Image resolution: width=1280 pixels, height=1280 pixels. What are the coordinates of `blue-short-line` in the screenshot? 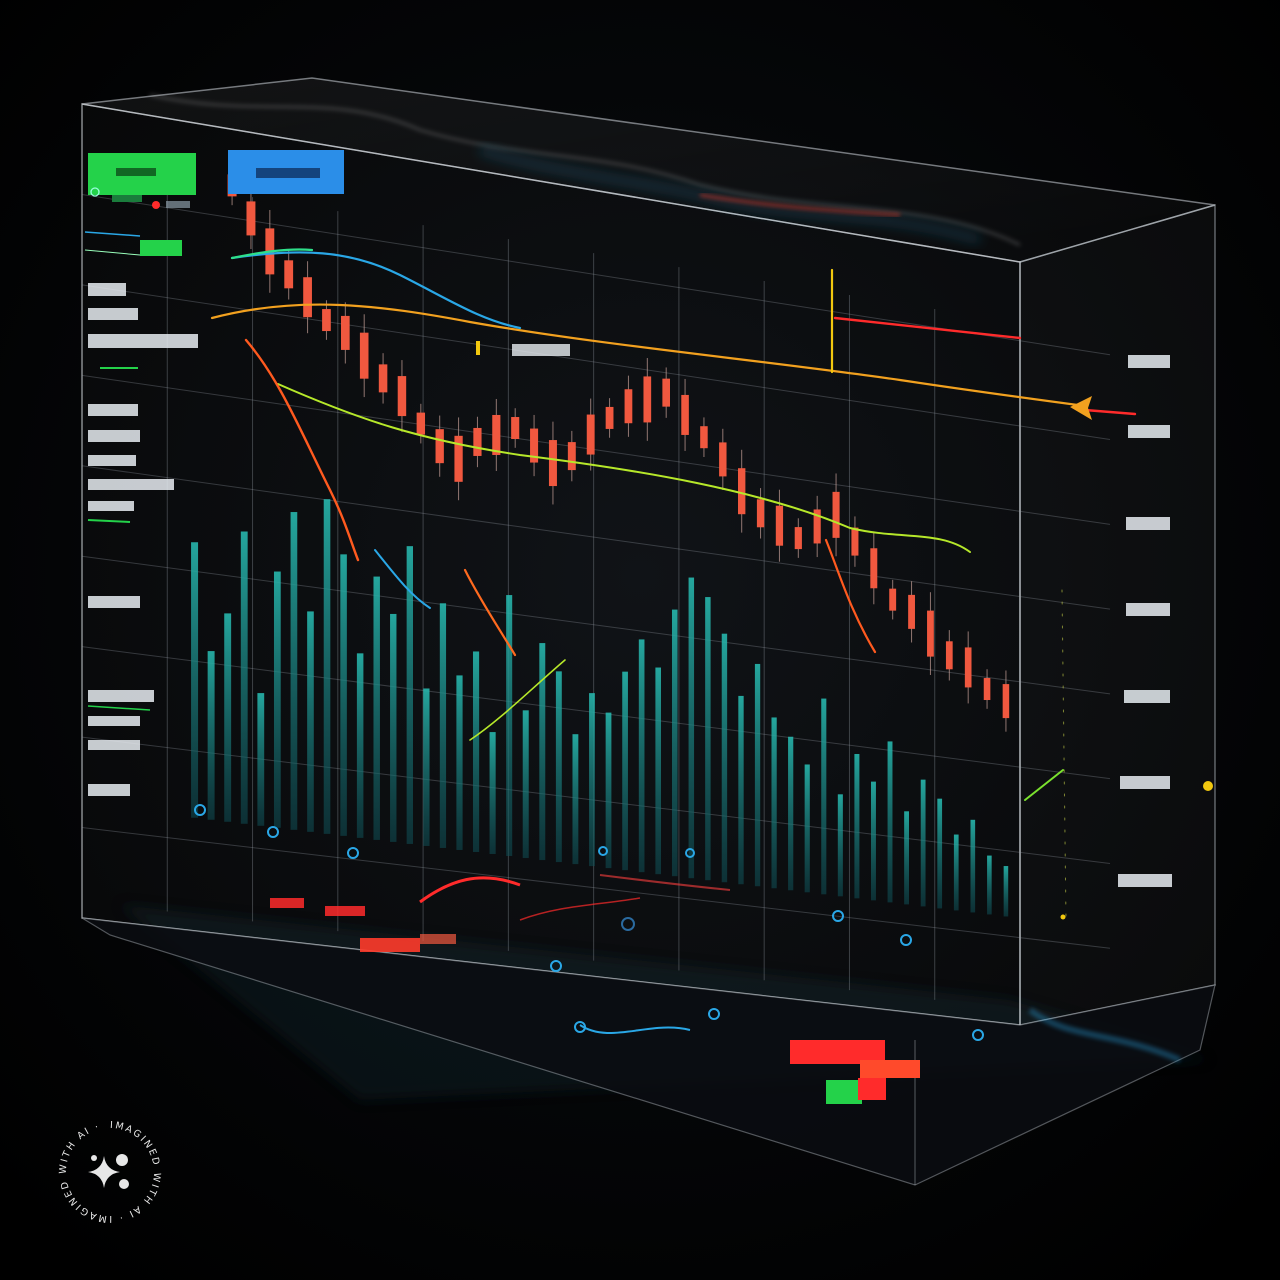 It's located at (402, 579).